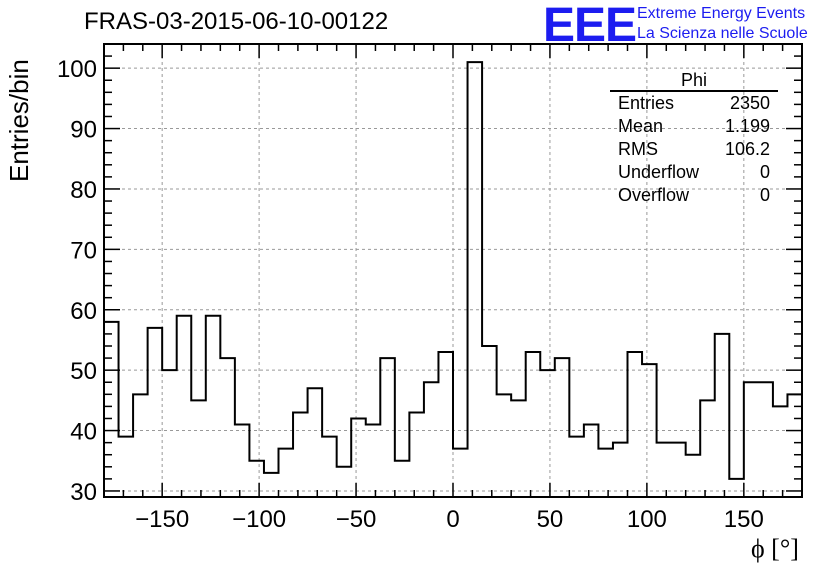  I want to click on x-tick-label: 150, so click(744, 519).